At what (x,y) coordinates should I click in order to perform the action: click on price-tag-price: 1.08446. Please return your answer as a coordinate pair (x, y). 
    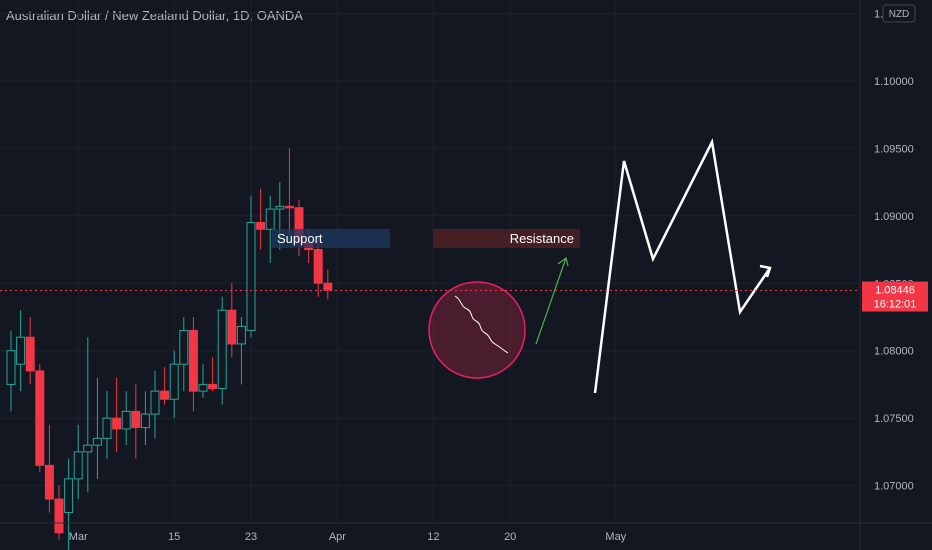
    Looking at the image, I should click on (895, 291).